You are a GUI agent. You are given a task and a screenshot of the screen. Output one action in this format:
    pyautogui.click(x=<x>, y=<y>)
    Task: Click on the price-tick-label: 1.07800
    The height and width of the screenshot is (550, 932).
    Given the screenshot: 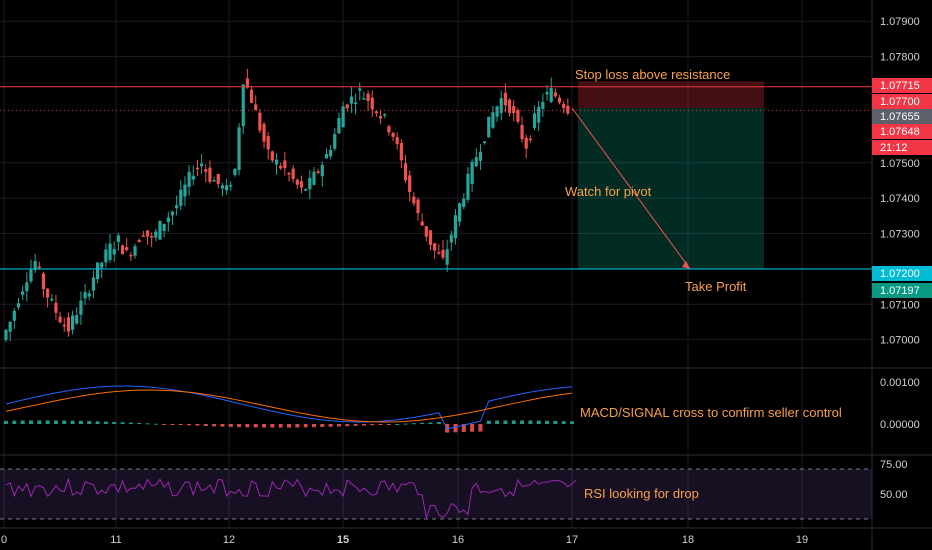 What is the action you would take?
    pyautogui.click(x=900, y=58)
    